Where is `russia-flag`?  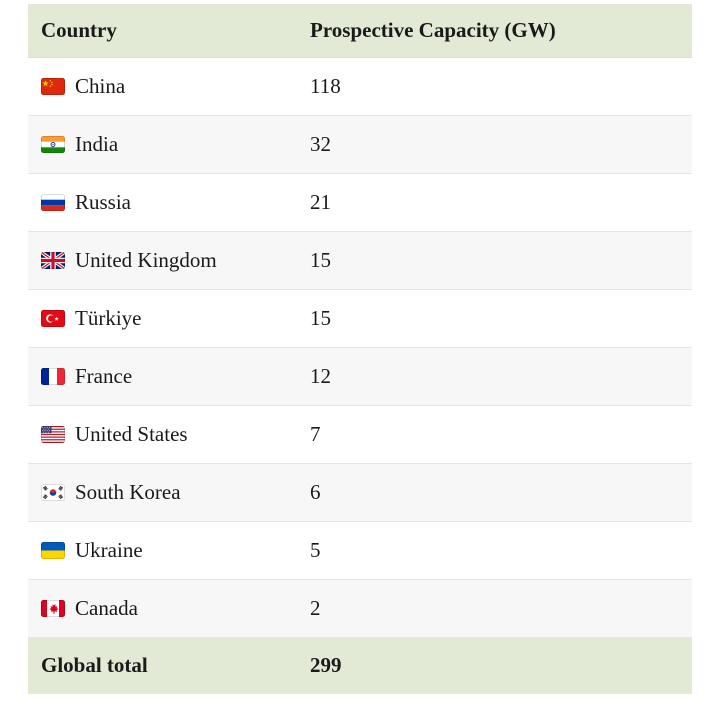 russia-flag is located at coordinates (53, 202).